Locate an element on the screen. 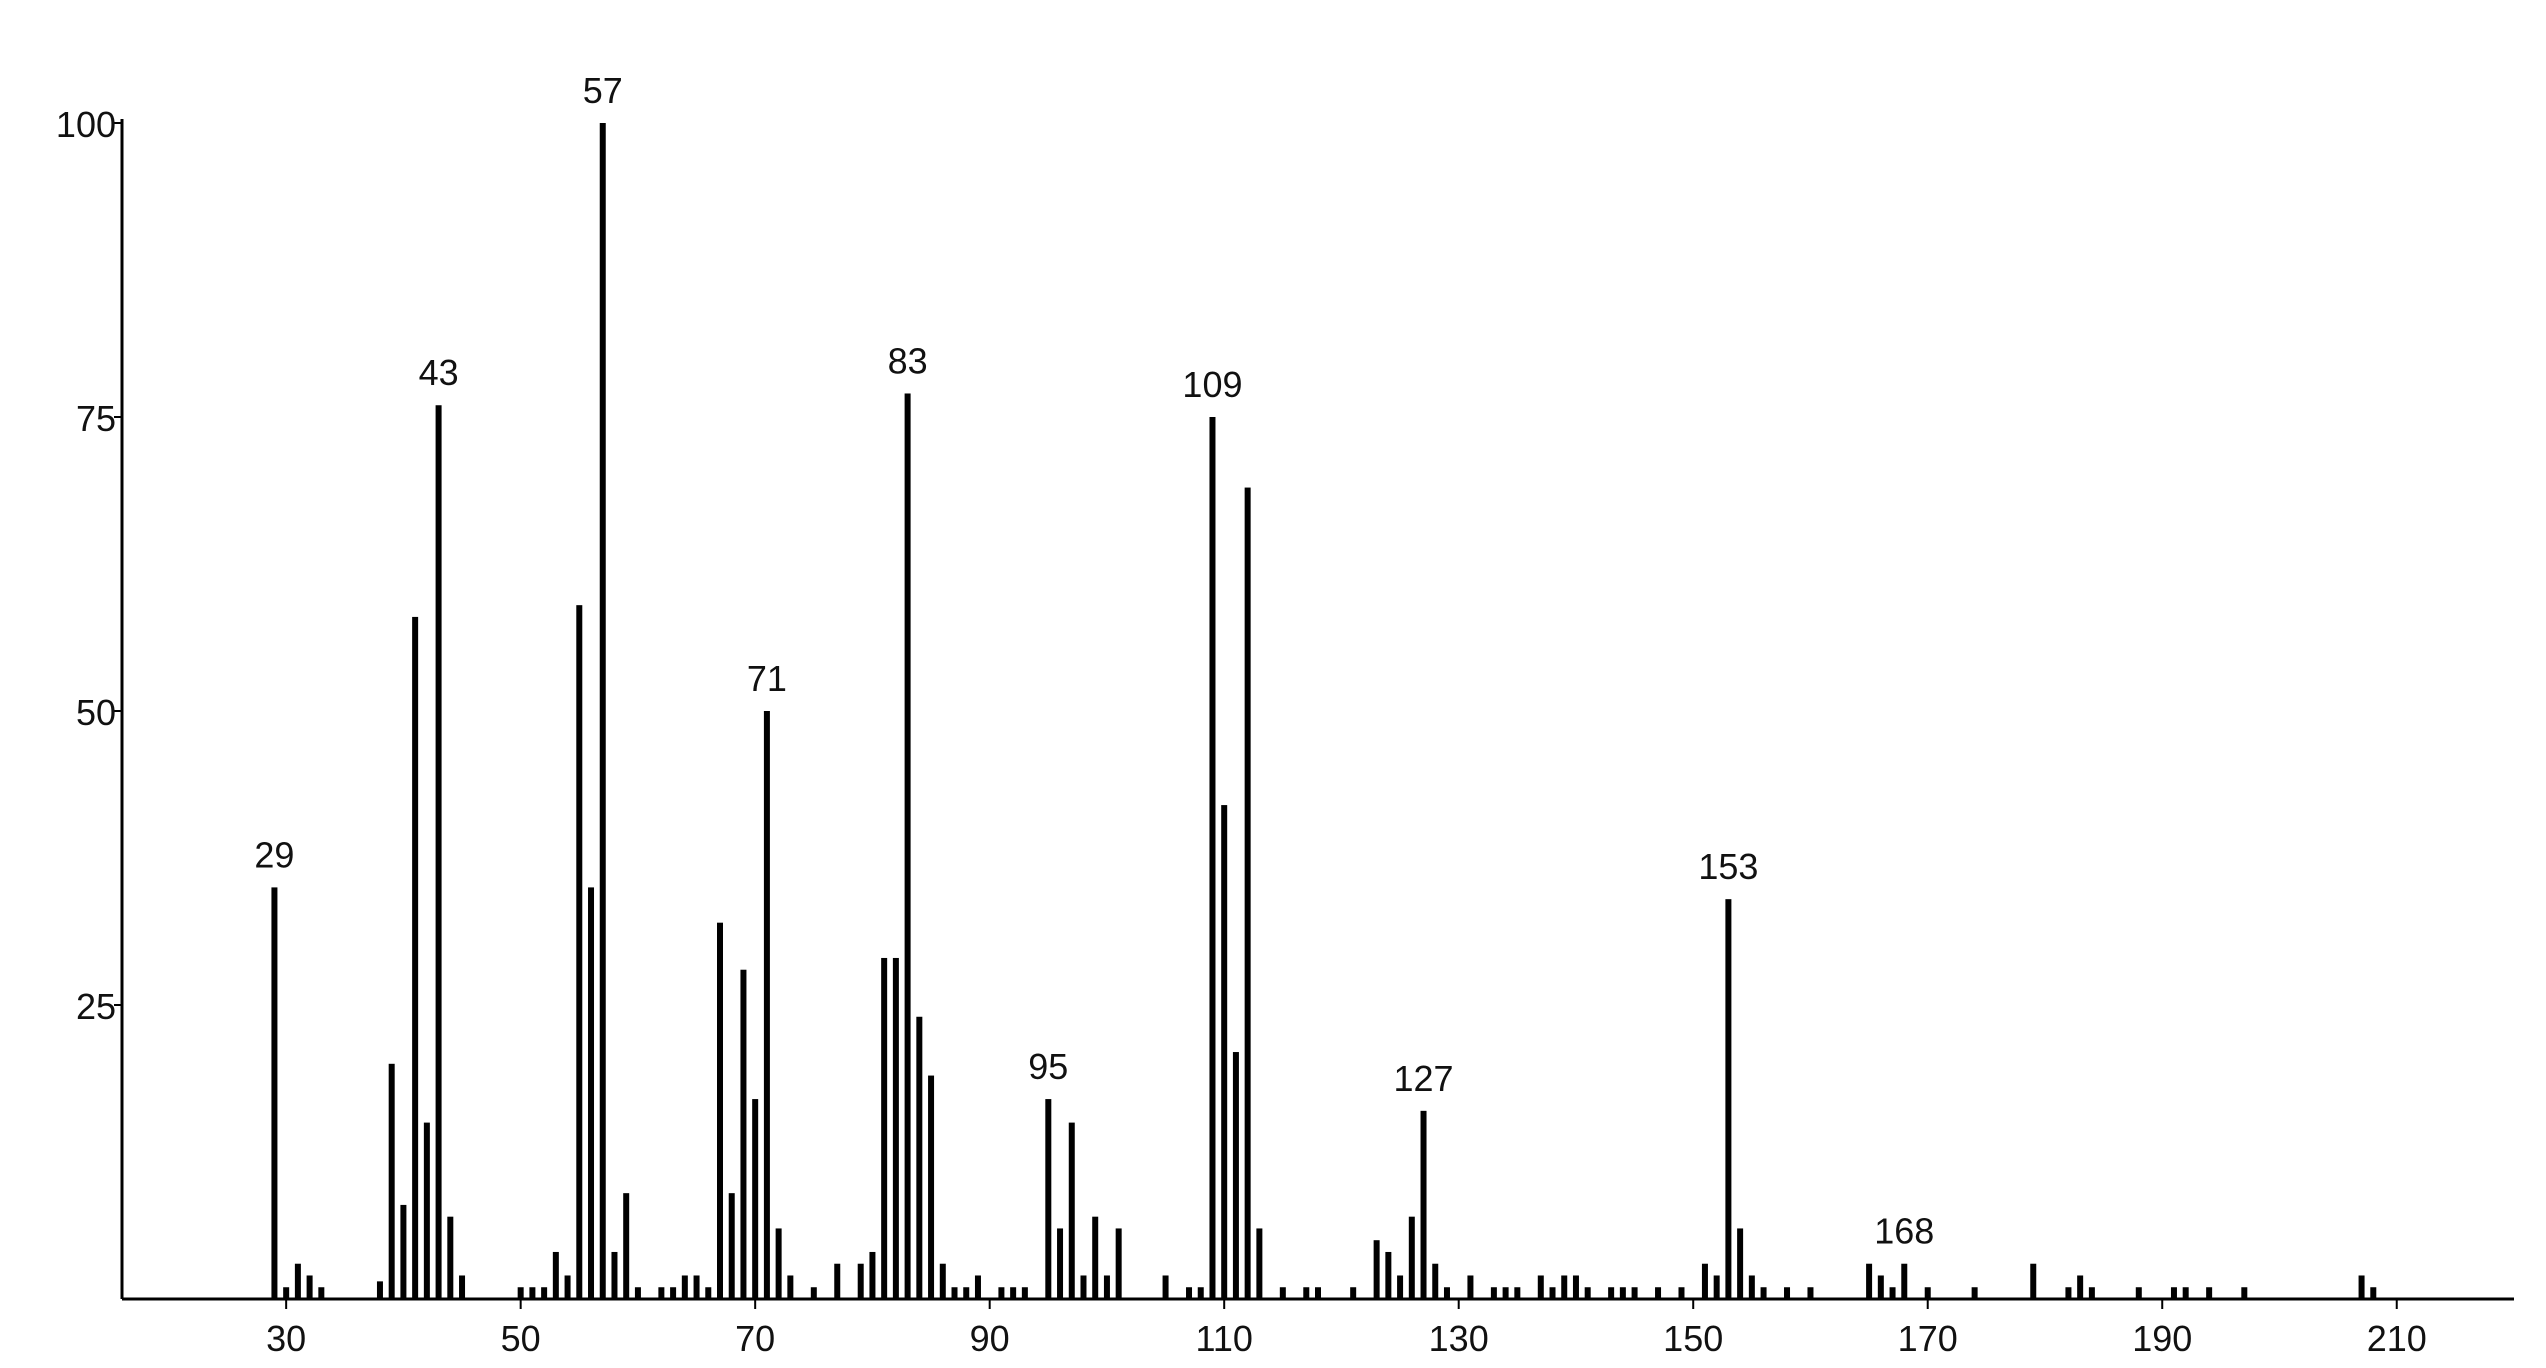 The width and height of the screenshot is (2546, 1368). y-tick-label: 100 is located at coordinates (86, 124).